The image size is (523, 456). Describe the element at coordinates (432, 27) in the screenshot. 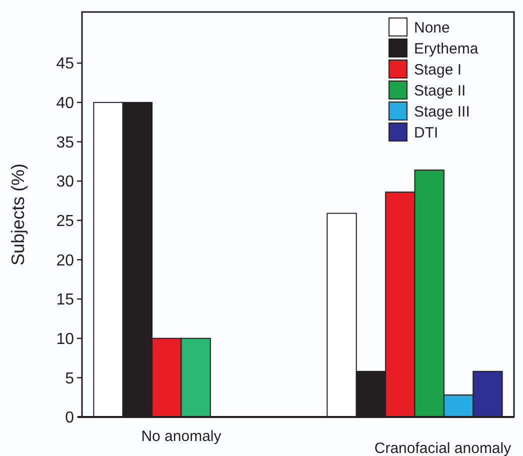

I see `legend-label: None` at that location.